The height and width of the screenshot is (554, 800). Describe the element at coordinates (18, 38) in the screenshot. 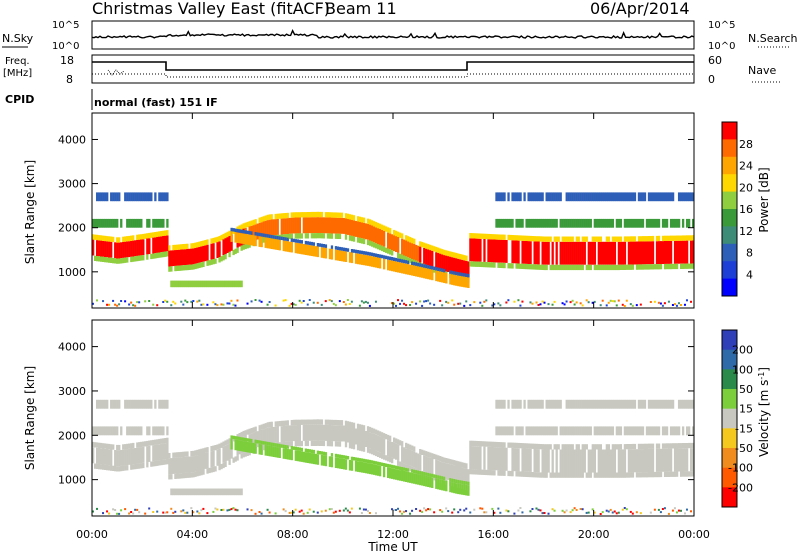

I see `nsky-left-label: N.Sky` at that location.